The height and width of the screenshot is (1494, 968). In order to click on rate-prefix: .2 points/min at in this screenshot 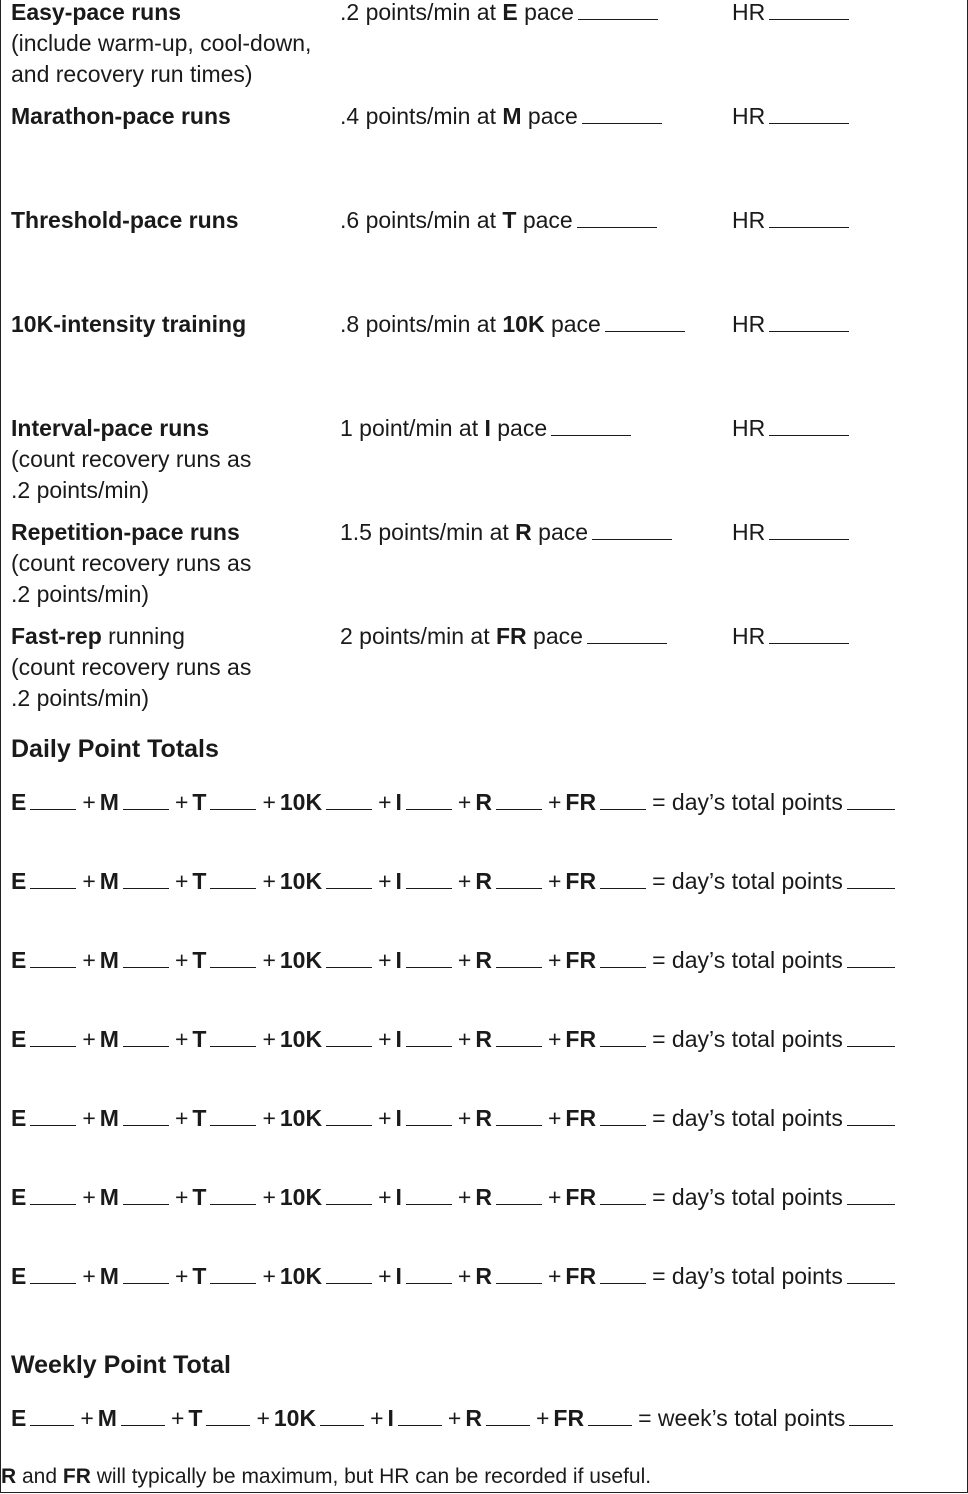, I will do `click(418, 12)`.